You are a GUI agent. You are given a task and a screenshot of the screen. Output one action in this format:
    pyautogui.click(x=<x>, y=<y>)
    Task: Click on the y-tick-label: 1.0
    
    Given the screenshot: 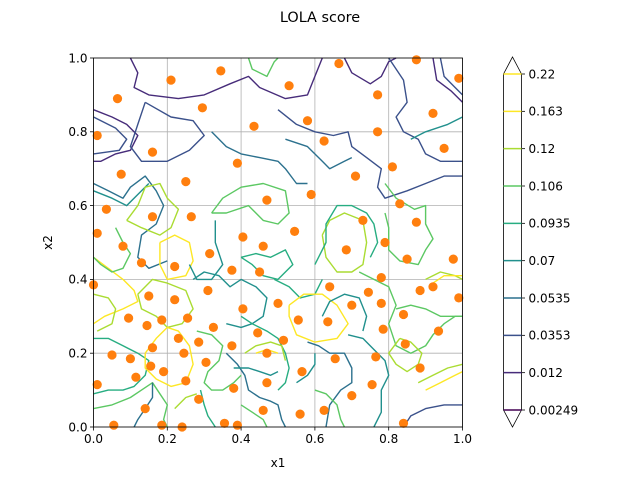 What is the action you would take?
    pyautogui.click(x=77, y=58)
    